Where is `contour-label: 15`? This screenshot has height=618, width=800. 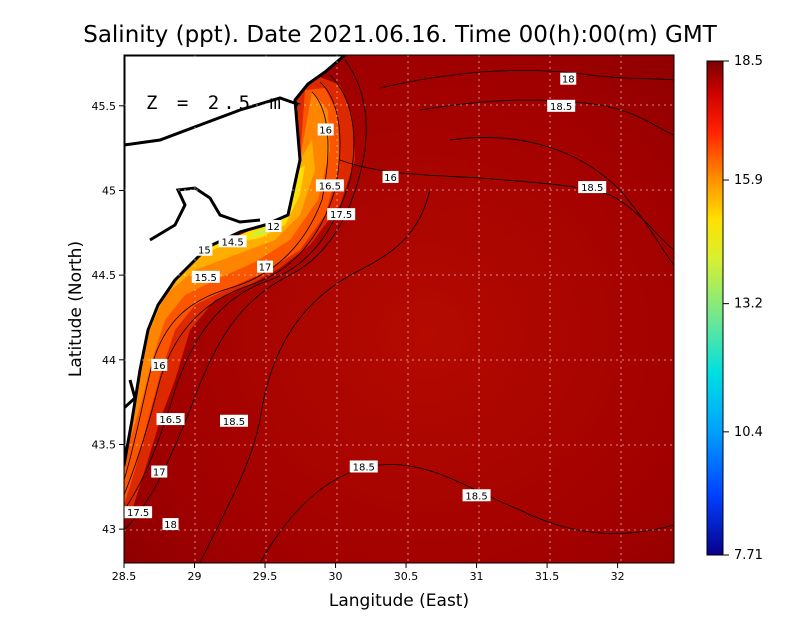 contour-label: 15 is located at coordinates (204, 251).